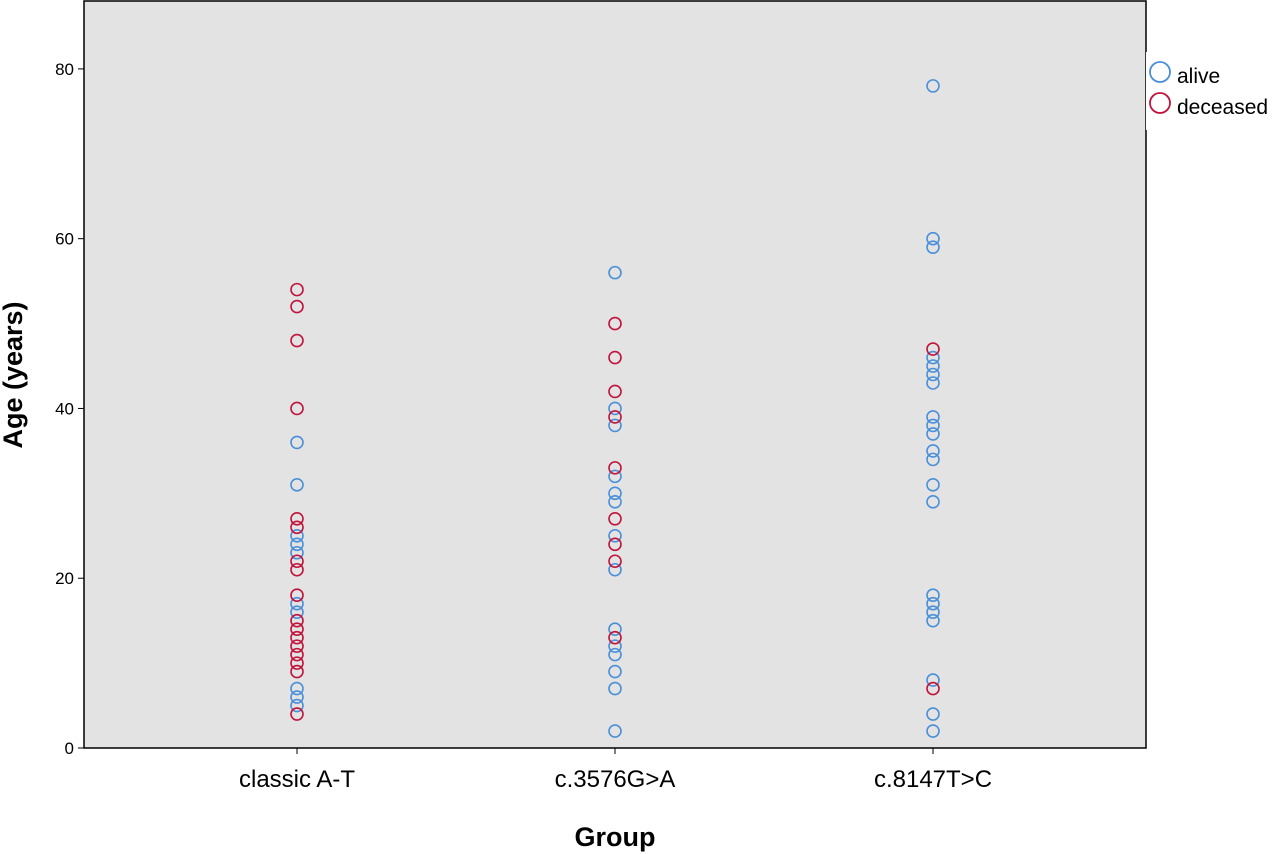  What do you see at coordinates (615, 779) in the screenshot?
I see `x-category-label: c.3576G>A` at bounding box center [615, 779].